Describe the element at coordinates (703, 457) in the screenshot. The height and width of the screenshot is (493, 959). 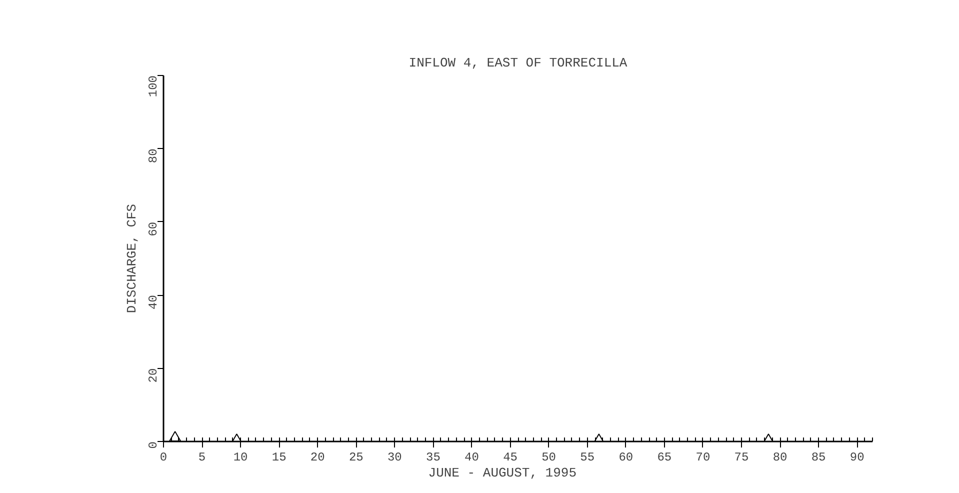
I see `x-tick-label: 70` at that location.